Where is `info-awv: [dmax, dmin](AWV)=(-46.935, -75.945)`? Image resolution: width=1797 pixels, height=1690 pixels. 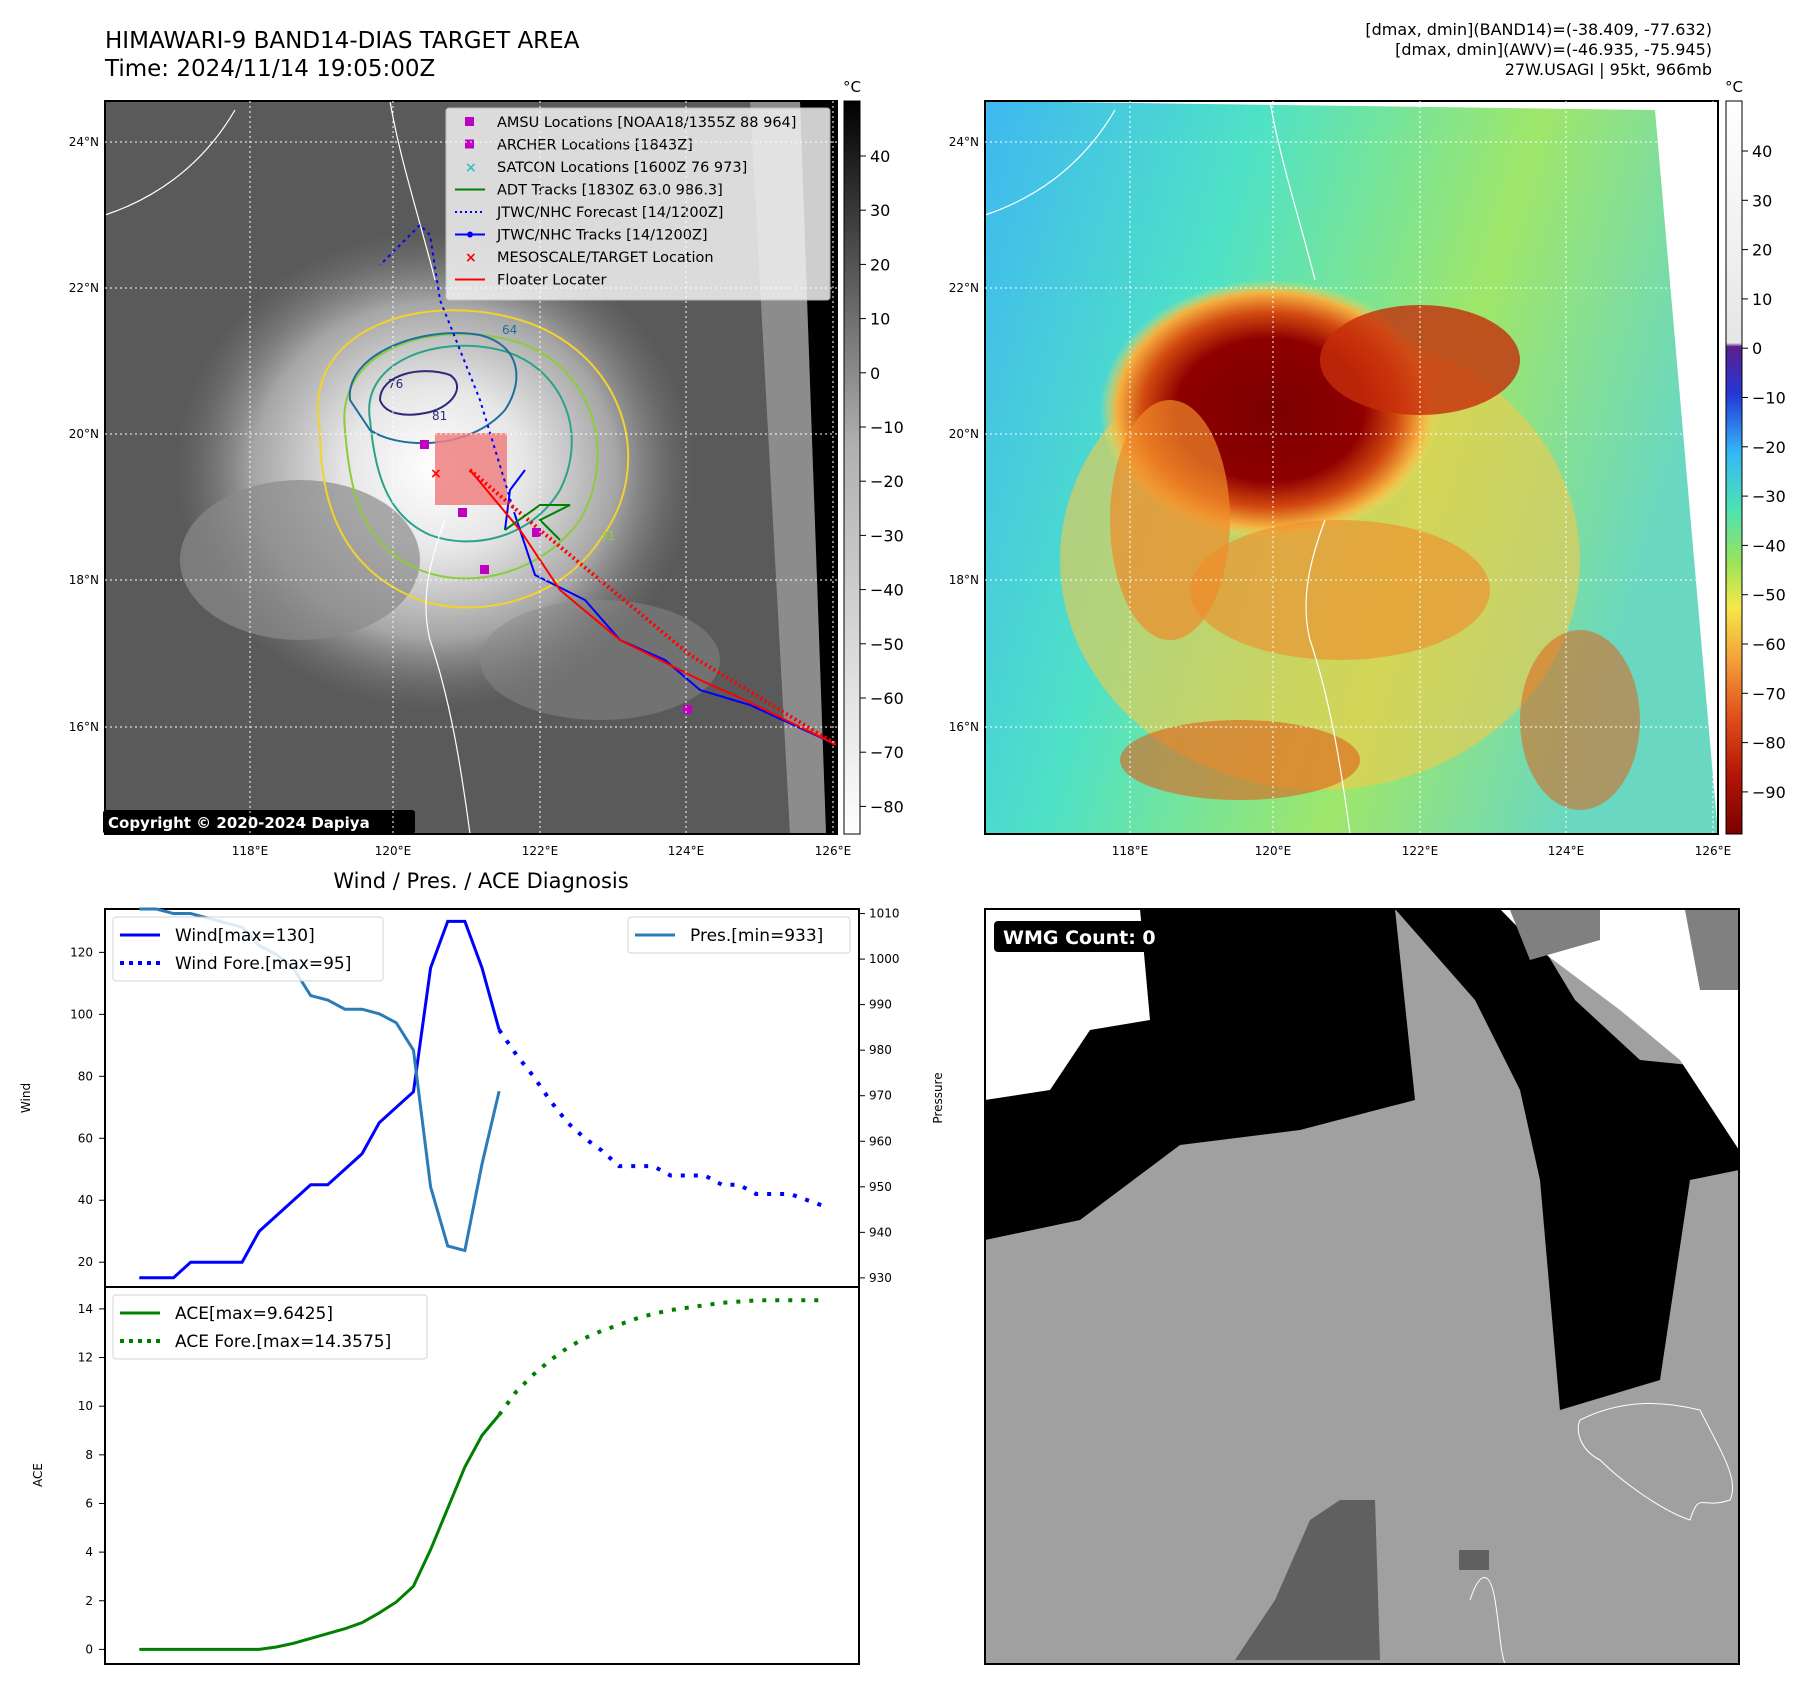 info-awv: [dmax, dmin](AWV)=(-46.935, -75.945) is located at coordinates (1553, 49).